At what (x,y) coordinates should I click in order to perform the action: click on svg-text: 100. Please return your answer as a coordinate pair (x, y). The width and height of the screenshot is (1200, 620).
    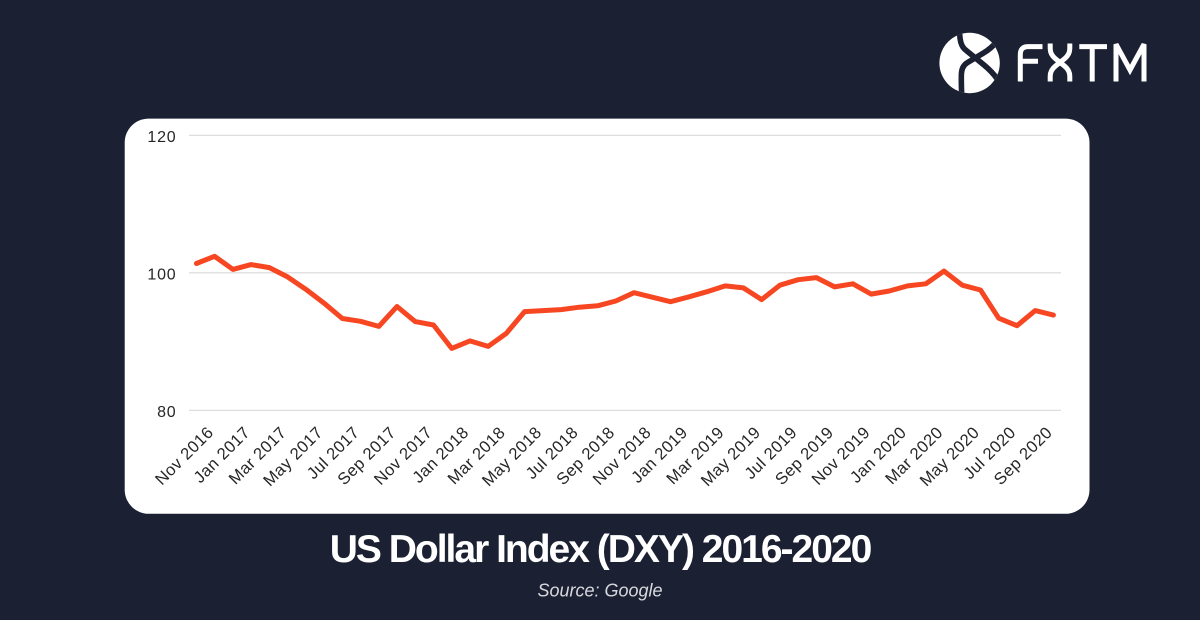
    Looking at the image, I should click on (161, 274).